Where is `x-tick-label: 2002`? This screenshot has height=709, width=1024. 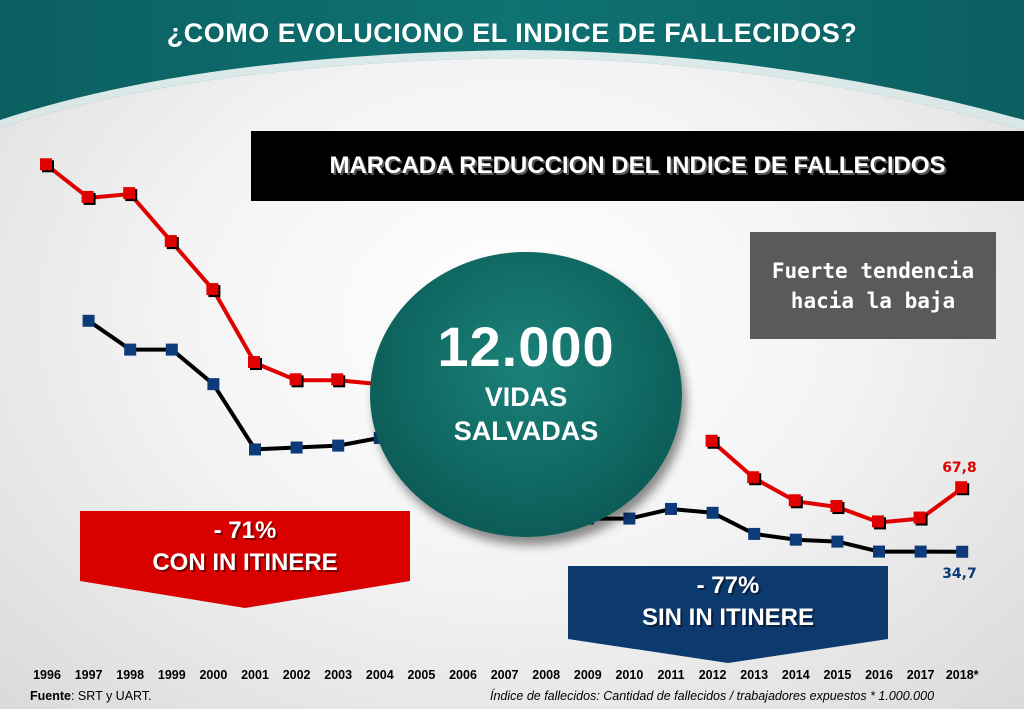 x-tick-label: 2002 is located at coordinates (297, 675).